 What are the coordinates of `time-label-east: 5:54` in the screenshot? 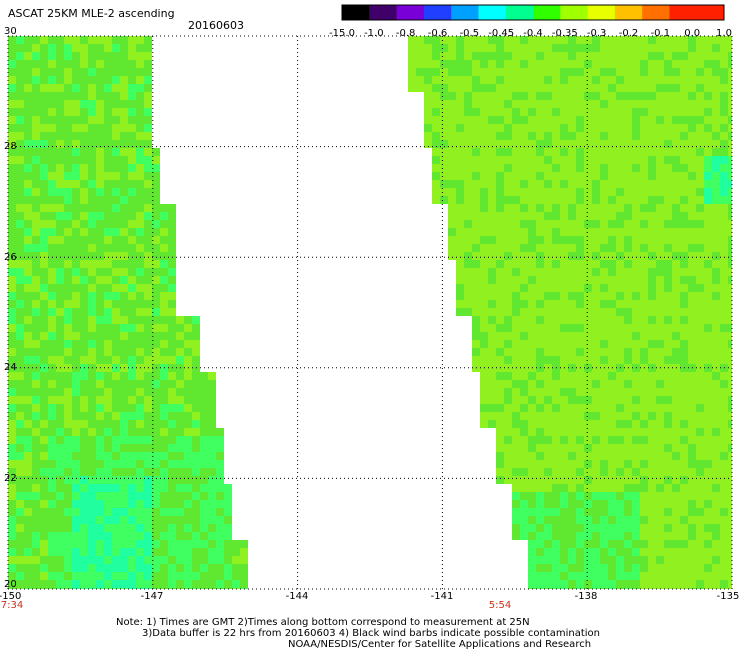 It's located at (500, 605).